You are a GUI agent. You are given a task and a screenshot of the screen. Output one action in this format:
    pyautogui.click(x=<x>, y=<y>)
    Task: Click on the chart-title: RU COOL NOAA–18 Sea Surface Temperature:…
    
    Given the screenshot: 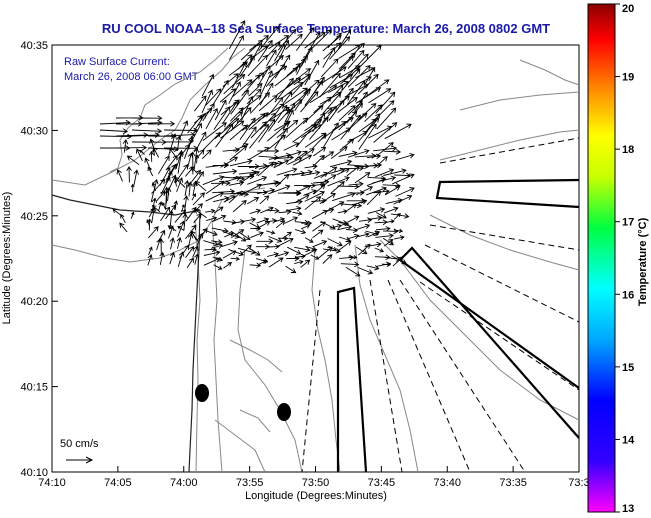 What is the action you would take?
    pyautogui.click(x=326, y=28)
    